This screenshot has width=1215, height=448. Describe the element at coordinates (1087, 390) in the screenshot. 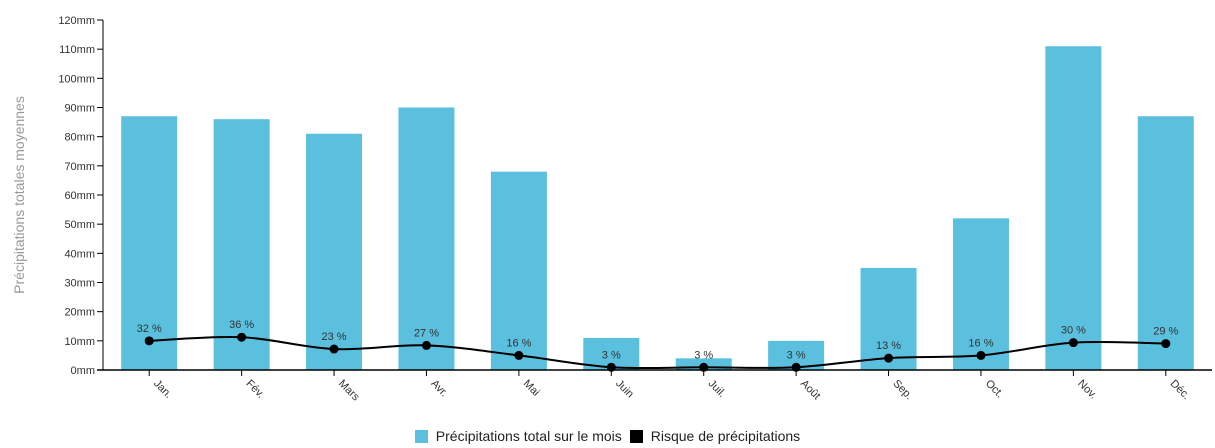

I see `x-tick-label: Nov.` at that location.